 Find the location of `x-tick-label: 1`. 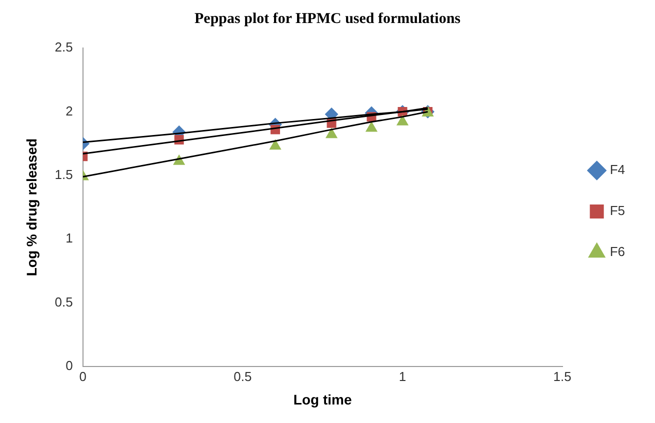

x-tick-label: 1 is located at coordinates (402, 376).